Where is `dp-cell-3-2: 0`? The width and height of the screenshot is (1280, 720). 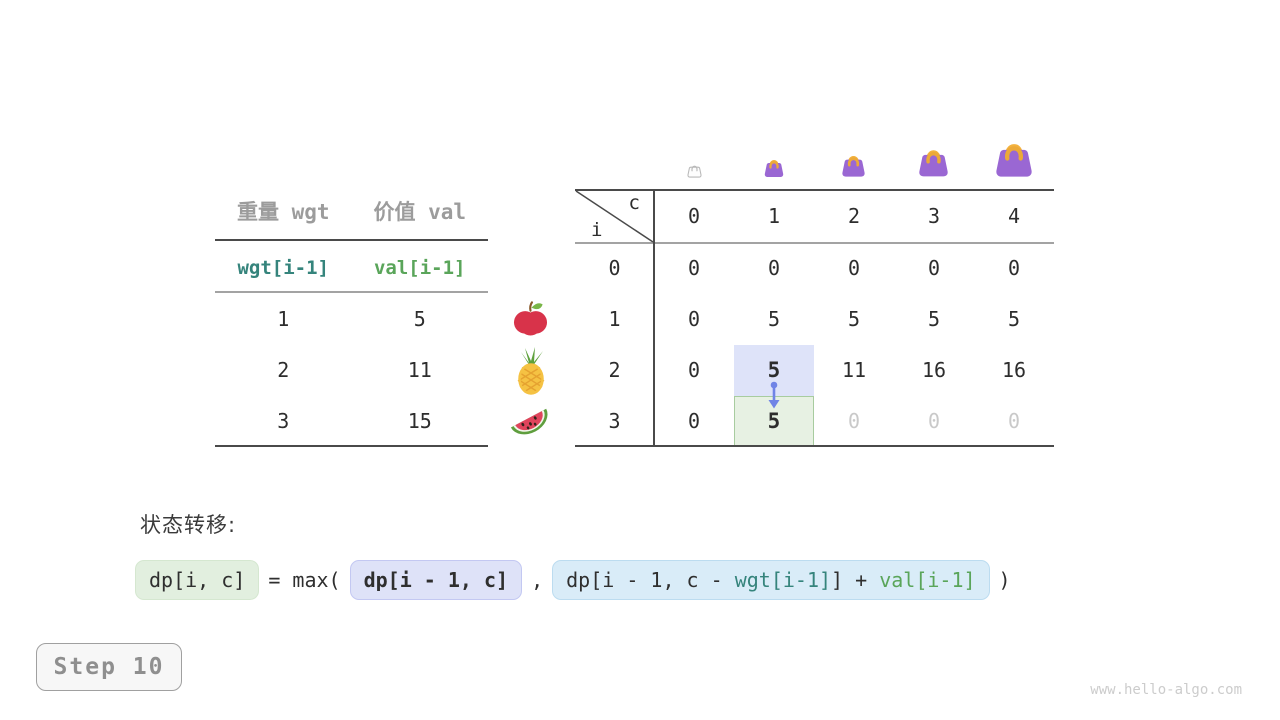 dp-cell-3-2: 0 is located at coordinates (854, 421).